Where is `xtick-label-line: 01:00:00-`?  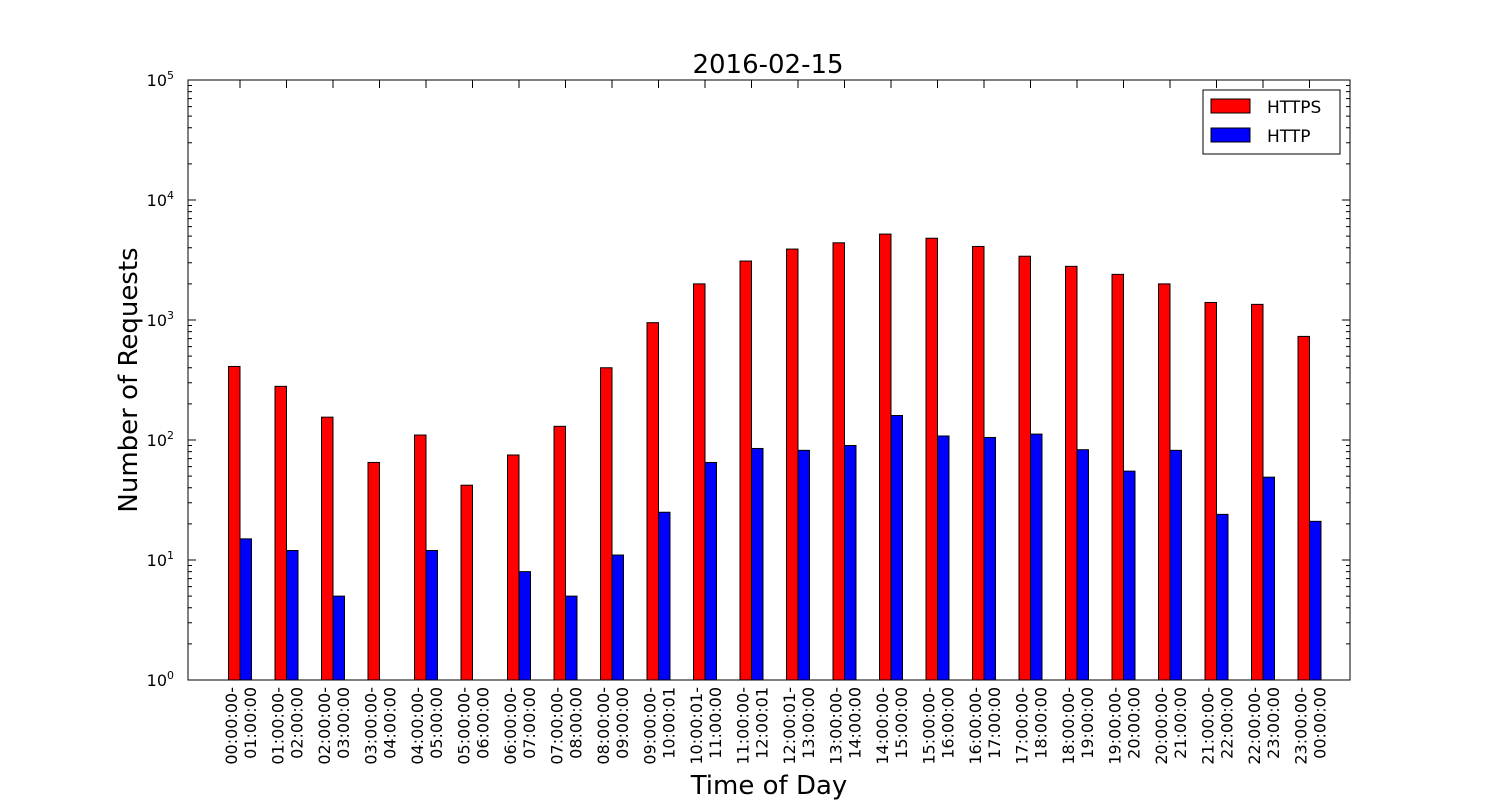 xtick-label-line: 01:00:00- is located at coordinates (278, 726).